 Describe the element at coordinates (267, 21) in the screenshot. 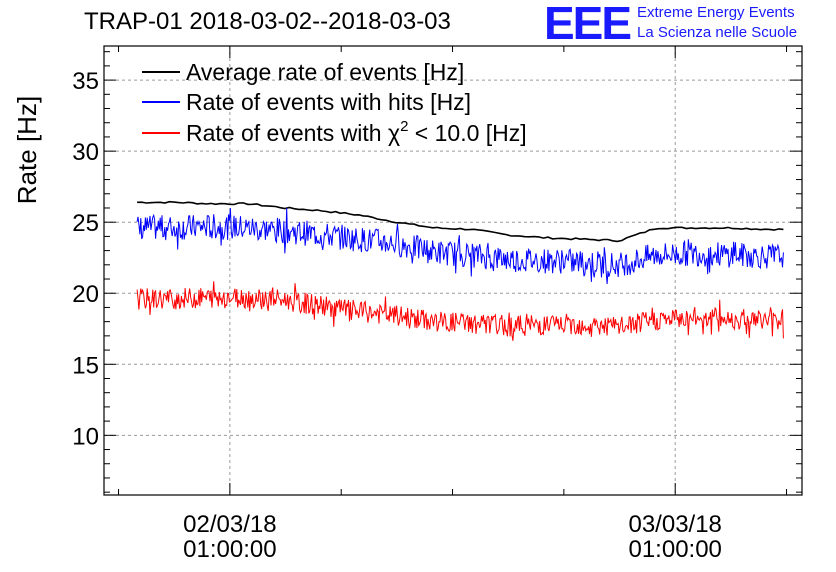

I see `chart-title: TRAP-01 2018-03-02--2018-03-03` at that location.